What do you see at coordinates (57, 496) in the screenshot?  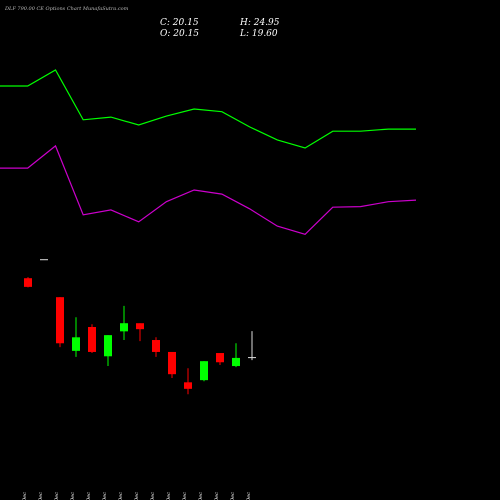 I see `x-tick-label: 06 Dec` at bounding box center [57, 496].